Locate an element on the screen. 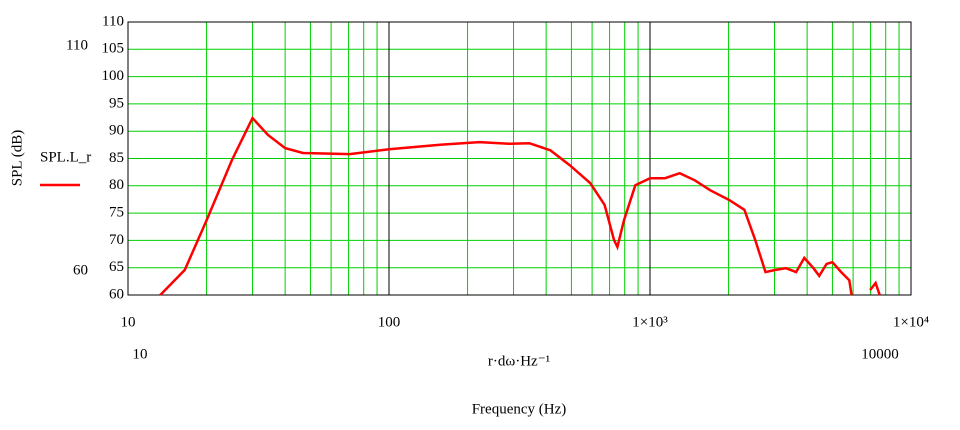 Image resolution: width=960 pixels, height=430 pixels. y-tick-label: 110 is located at coordinates (113, 21).